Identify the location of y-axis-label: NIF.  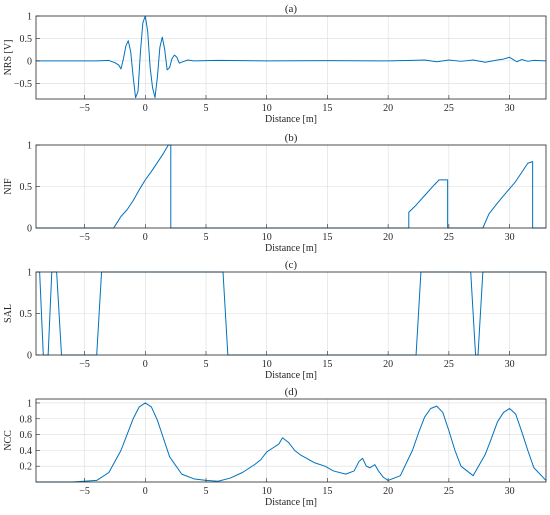
(8, 186).